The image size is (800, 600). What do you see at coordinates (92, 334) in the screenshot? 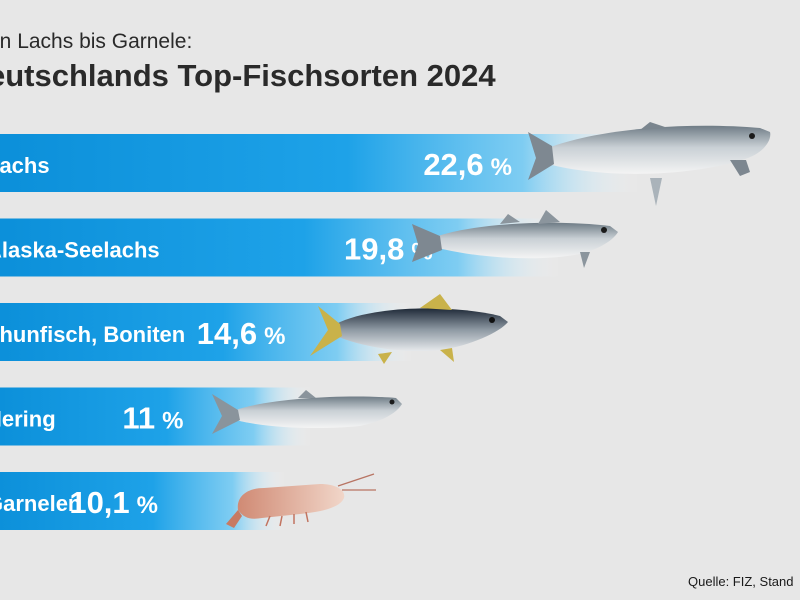
I see `bar-category-label: Thunfisch, Boniten` at bounding box center [92, 334].